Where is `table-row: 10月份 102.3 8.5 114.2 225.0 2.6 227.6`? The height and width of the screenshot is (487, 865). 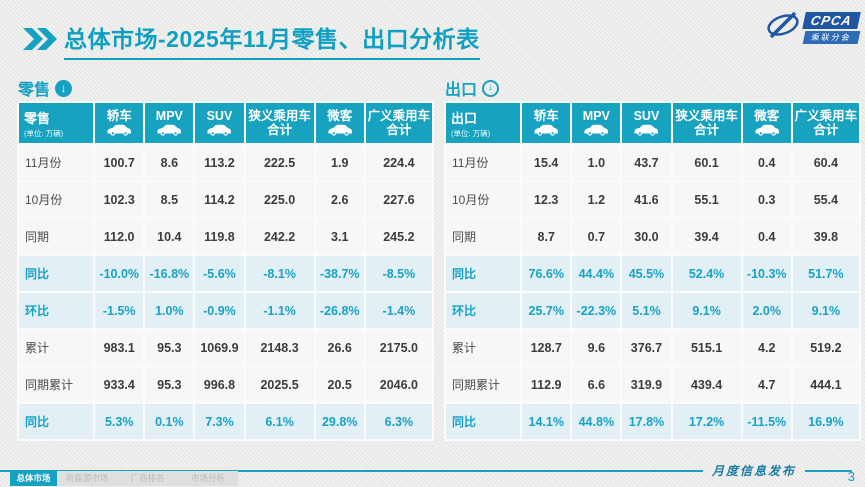 table-row: 10月份 102.3 8.5 114.2 225.0 2.6 227.6 is located at coordinates (225, 199).